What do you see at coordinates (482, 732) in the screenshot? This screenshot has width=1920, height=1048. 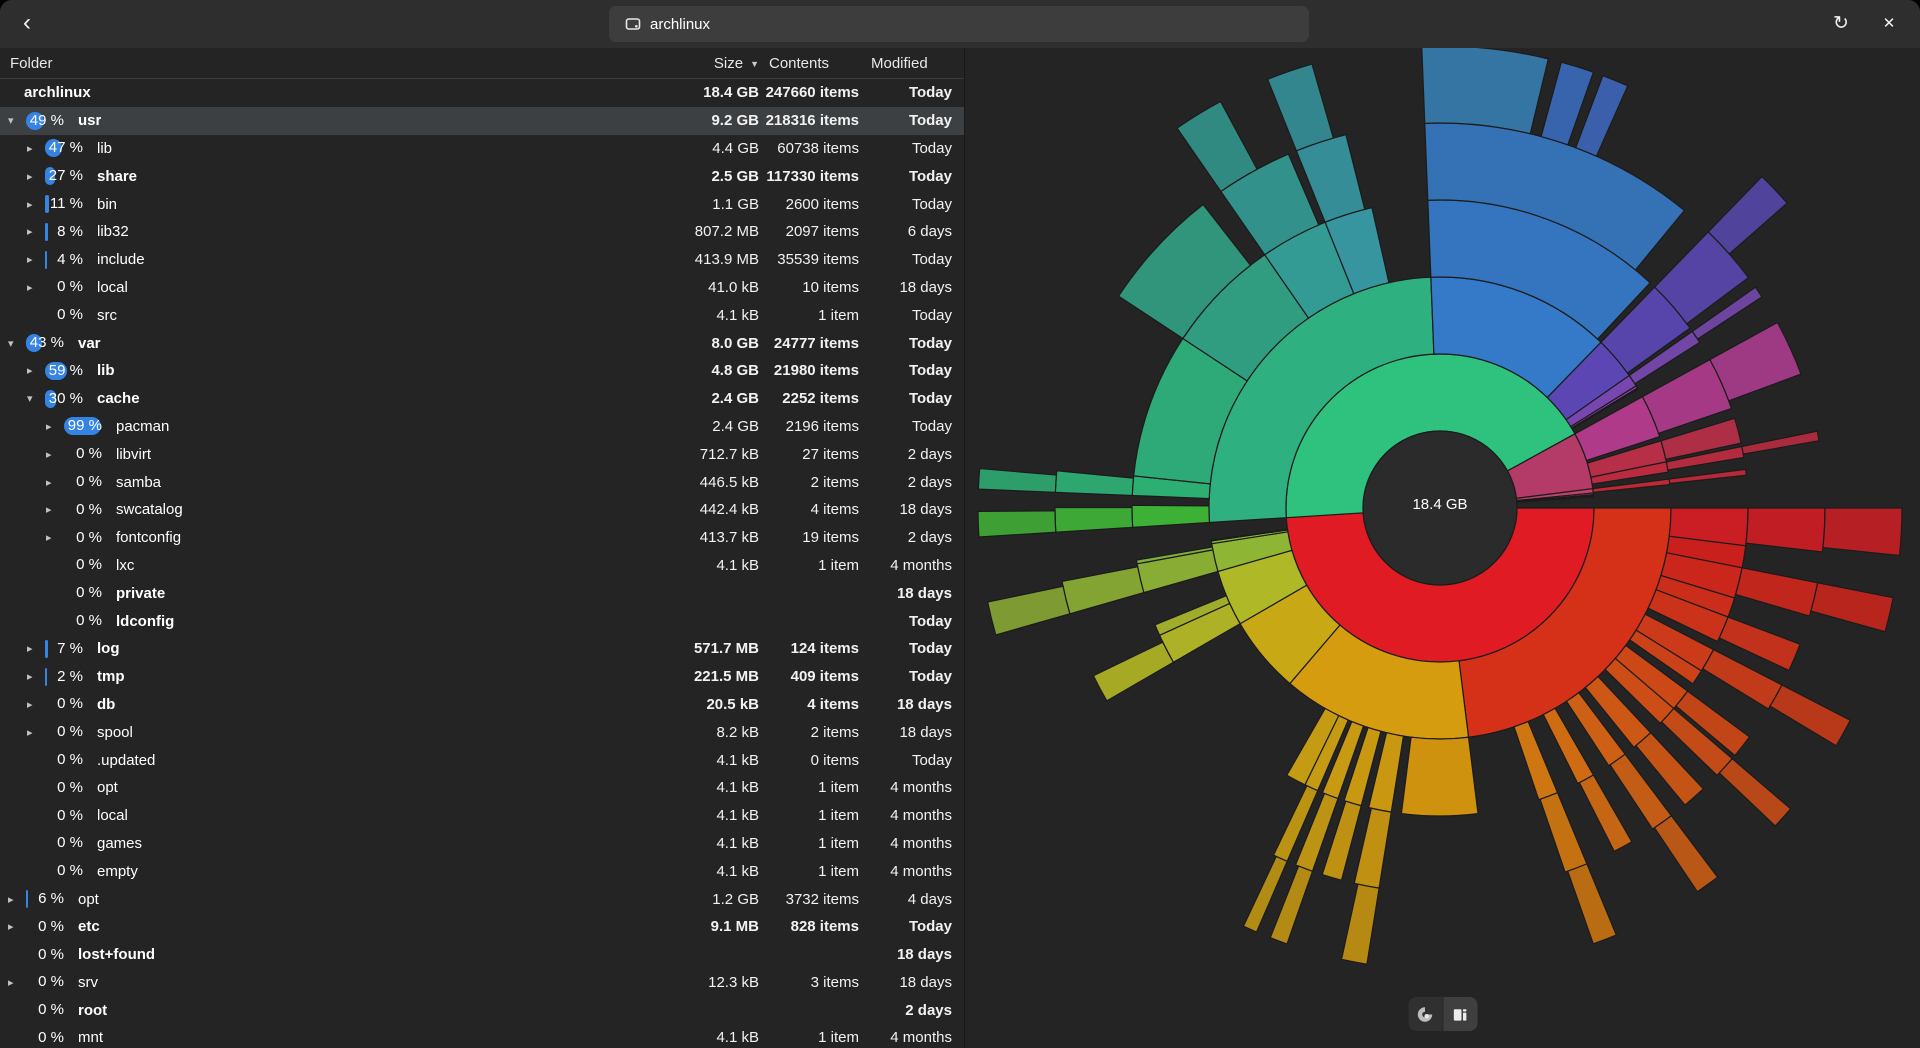 I see `table-row: ▸ 0 % spool 8.2 kB 2 items 18 days` at bounding box center [482, 732].